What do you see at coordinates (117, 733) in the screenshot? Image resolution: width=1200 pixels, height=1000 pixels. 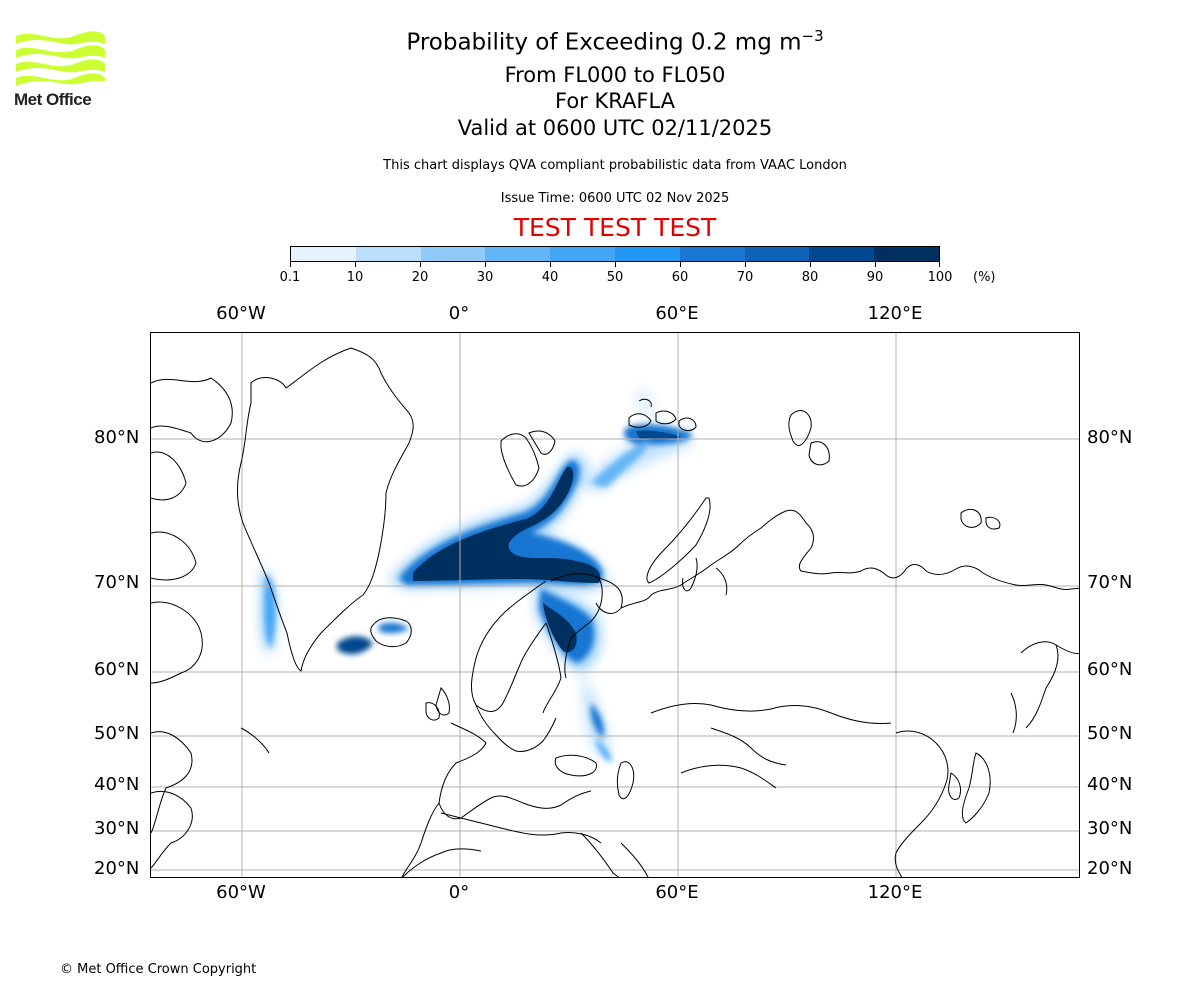 I see `lat-label-left: 50°N` at bounding box center [117, 733].